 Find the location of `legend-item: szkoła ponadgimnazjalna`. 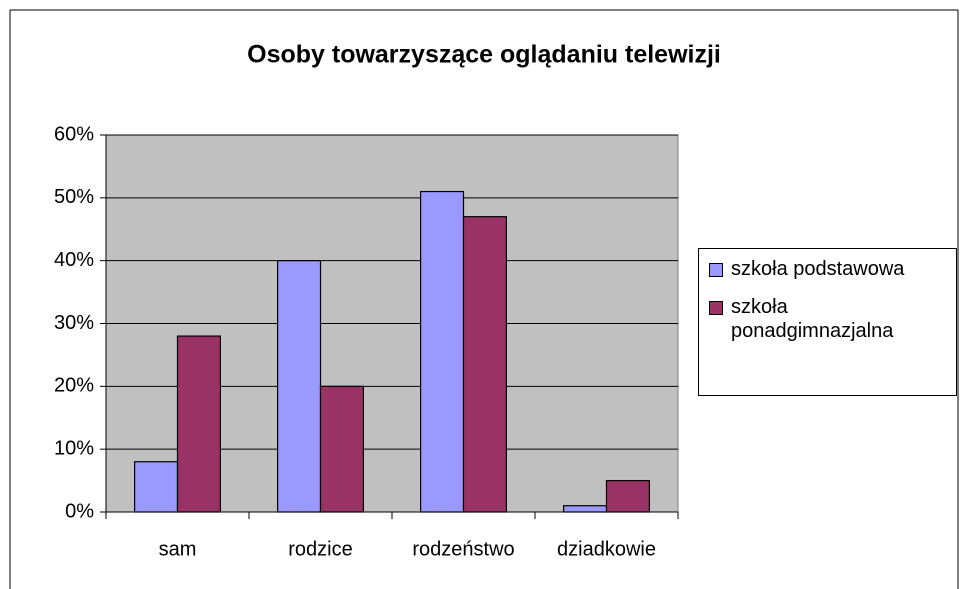

legend-item: szkoła ponadgimnazjalna is located at coordinates (832, 319).